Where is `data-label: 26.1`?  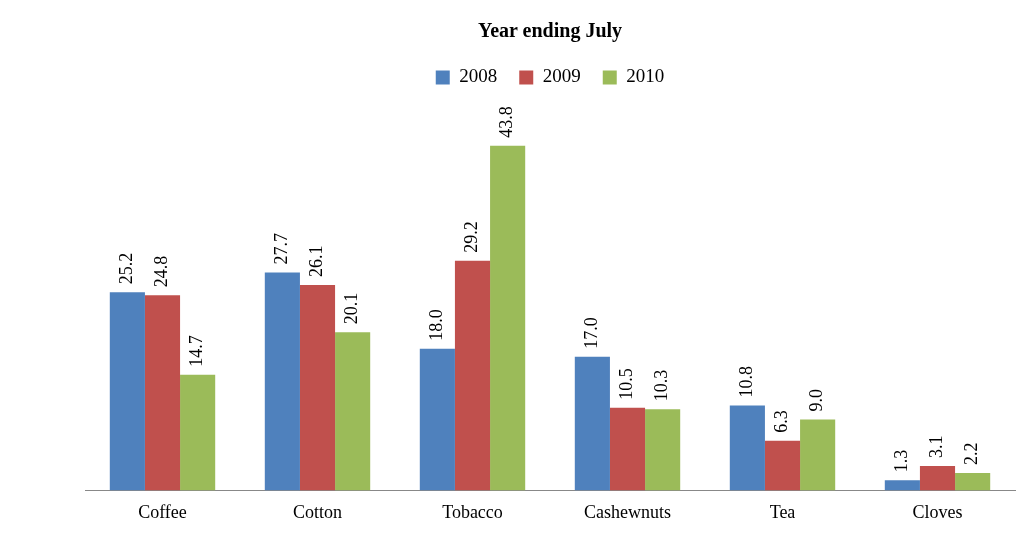 data-label: 26.1 is located at coordinates (316, 261).